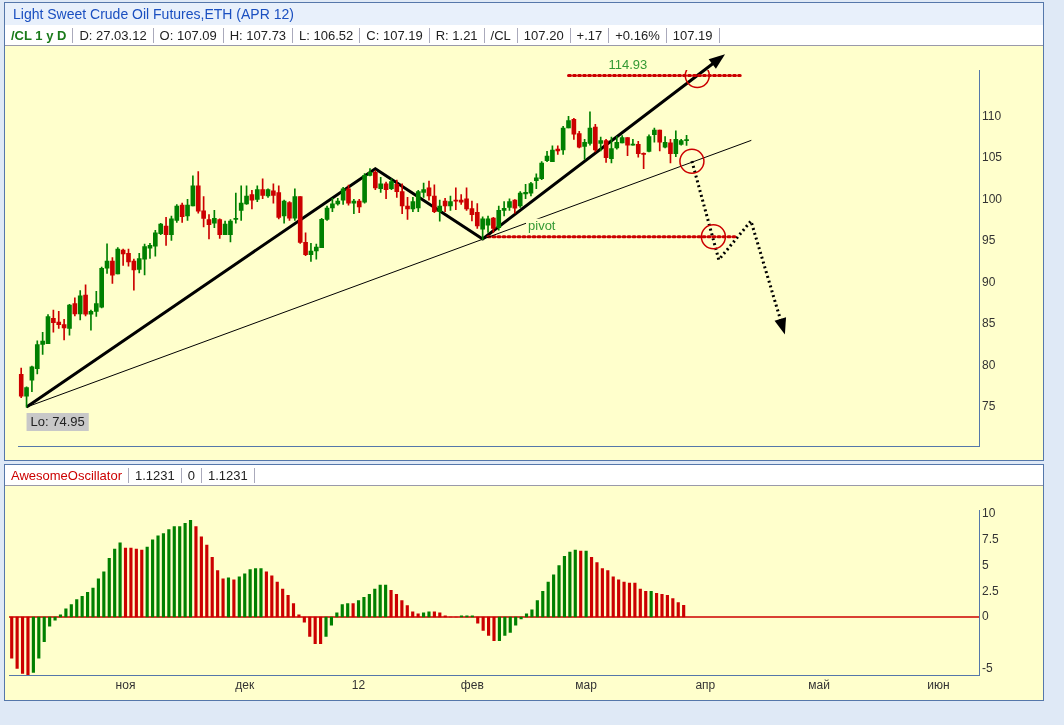 The width and height of the screenshot is (1064, 725). Describe the element at coordinates (472, 685) in the screenshot. I see `x-tick-label: фев` at that location.